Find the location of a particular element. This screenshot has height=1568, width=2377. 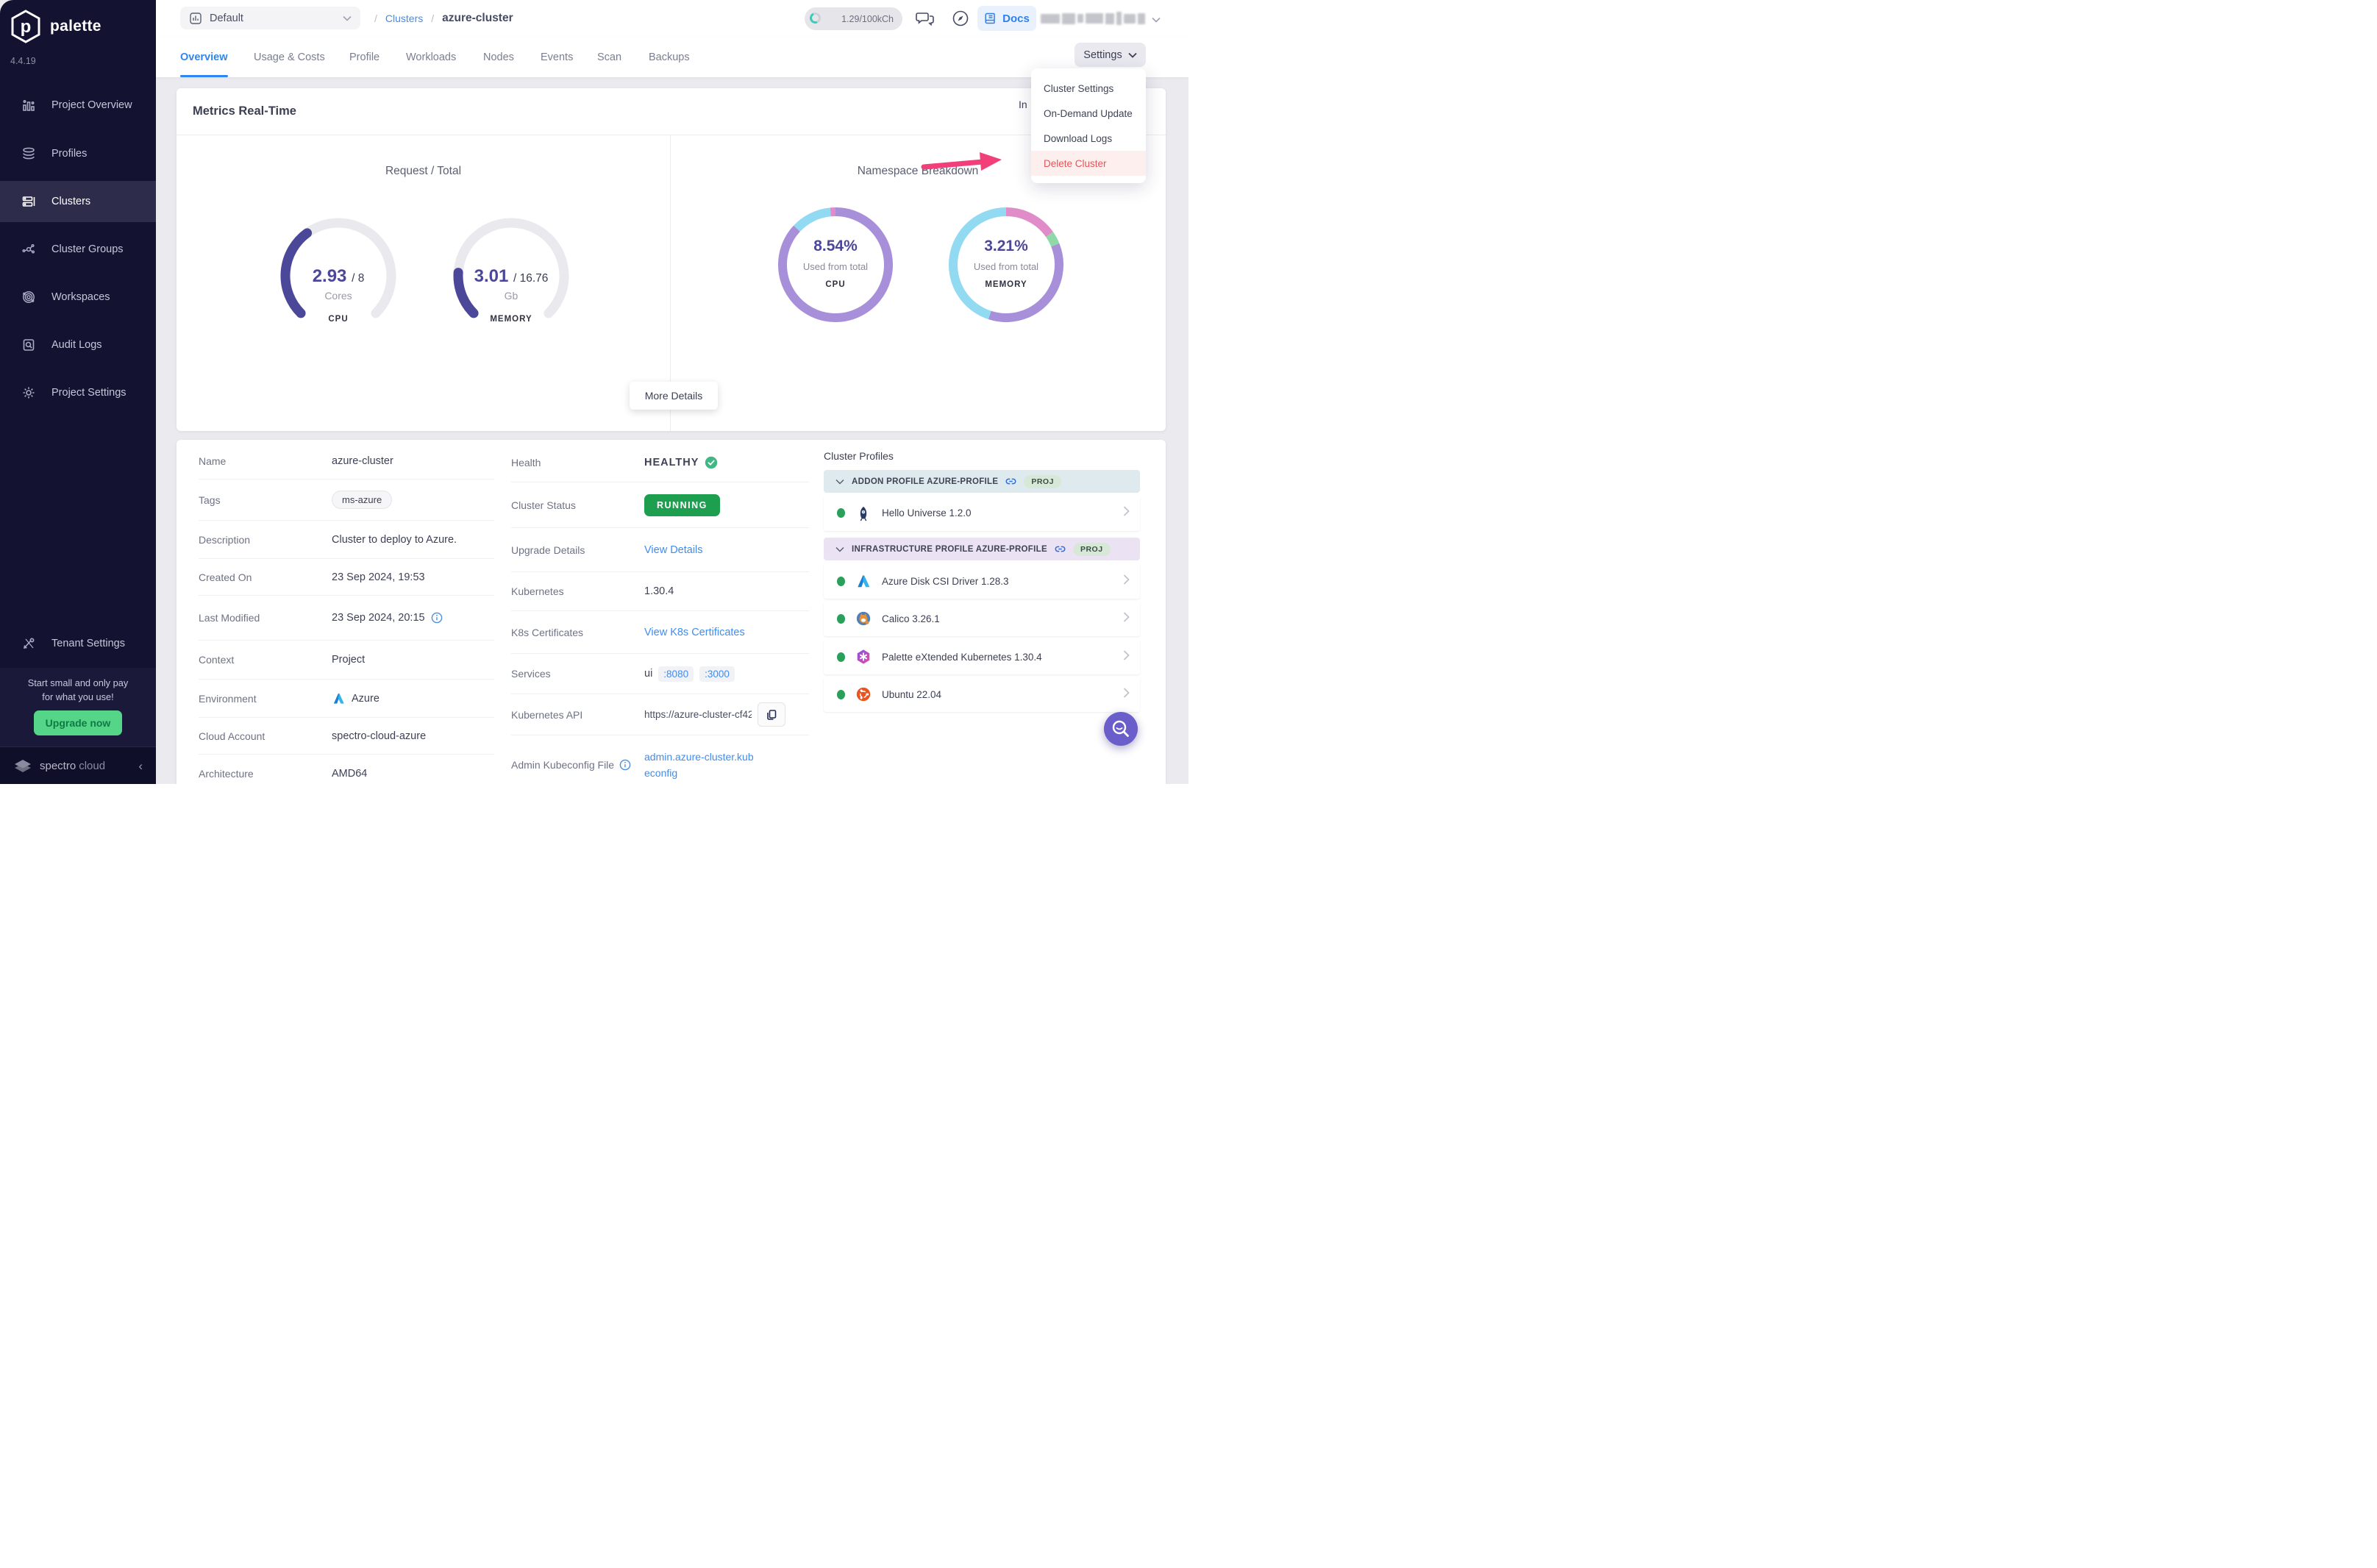

running-status-badge: RUNNING is located at coordinates (682, 504).